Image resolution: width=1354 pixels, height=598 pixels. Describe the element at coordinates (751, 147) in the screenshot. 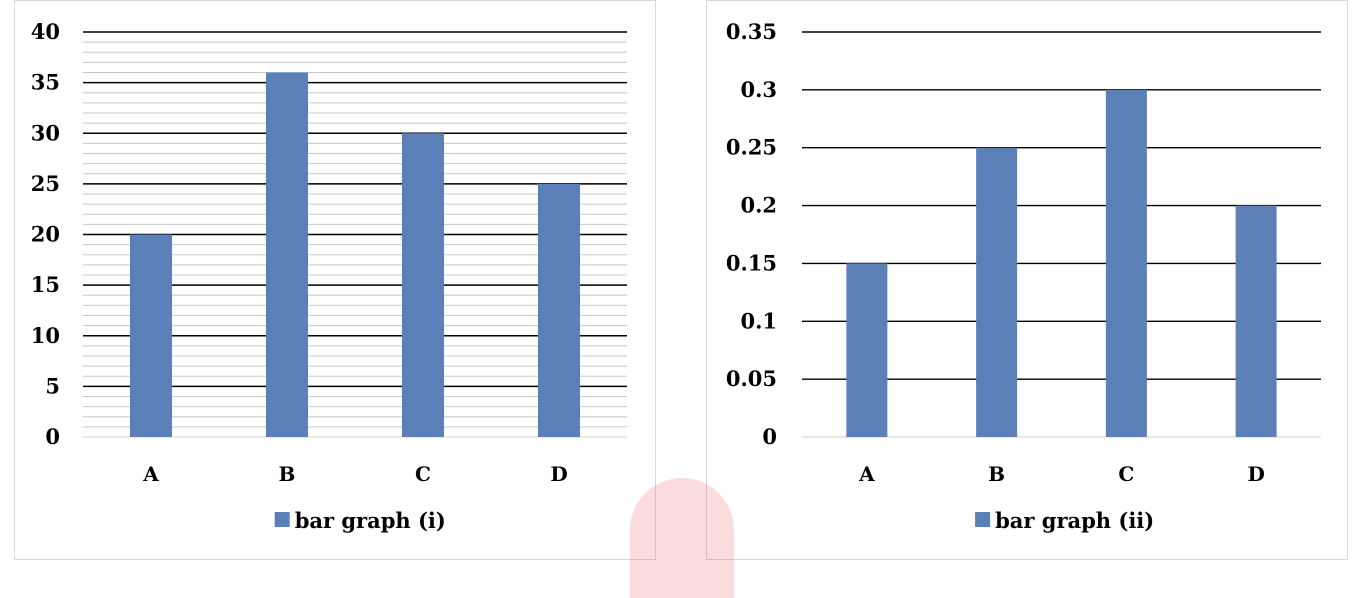

I see `y-tick-label: 0.25` at that location.